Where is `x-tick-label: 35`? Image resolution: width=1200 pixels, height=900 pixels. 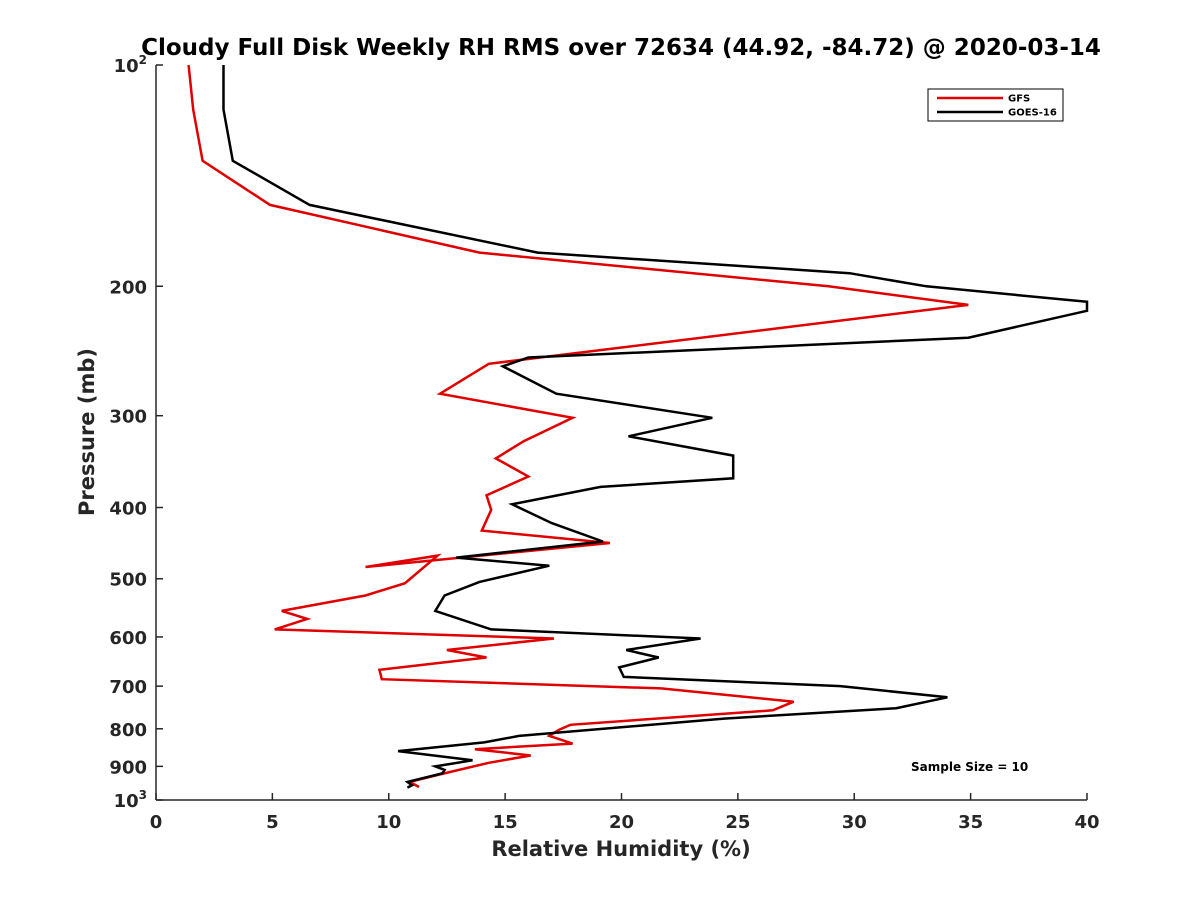 x-tick-label: 35 is located at coordinates (970, 822).